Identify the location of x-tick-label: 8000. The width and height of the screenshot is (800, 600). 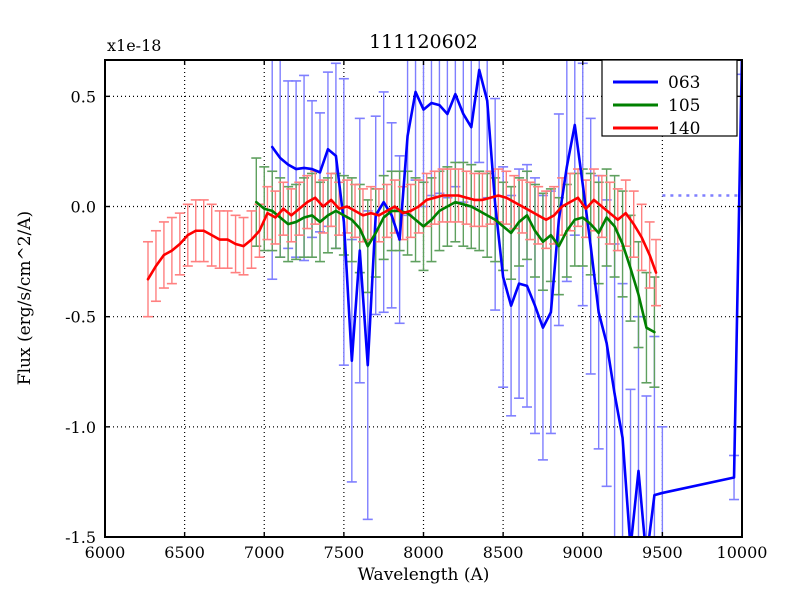
(423, 552).